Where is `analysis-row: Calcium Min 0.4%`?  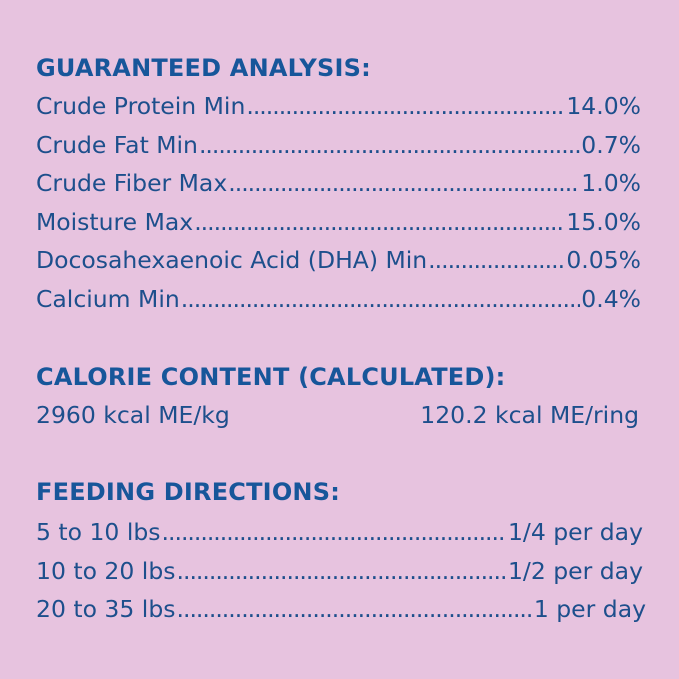
analysis-row: Calcium Min 0.4% is located at coordinates (338, 299).